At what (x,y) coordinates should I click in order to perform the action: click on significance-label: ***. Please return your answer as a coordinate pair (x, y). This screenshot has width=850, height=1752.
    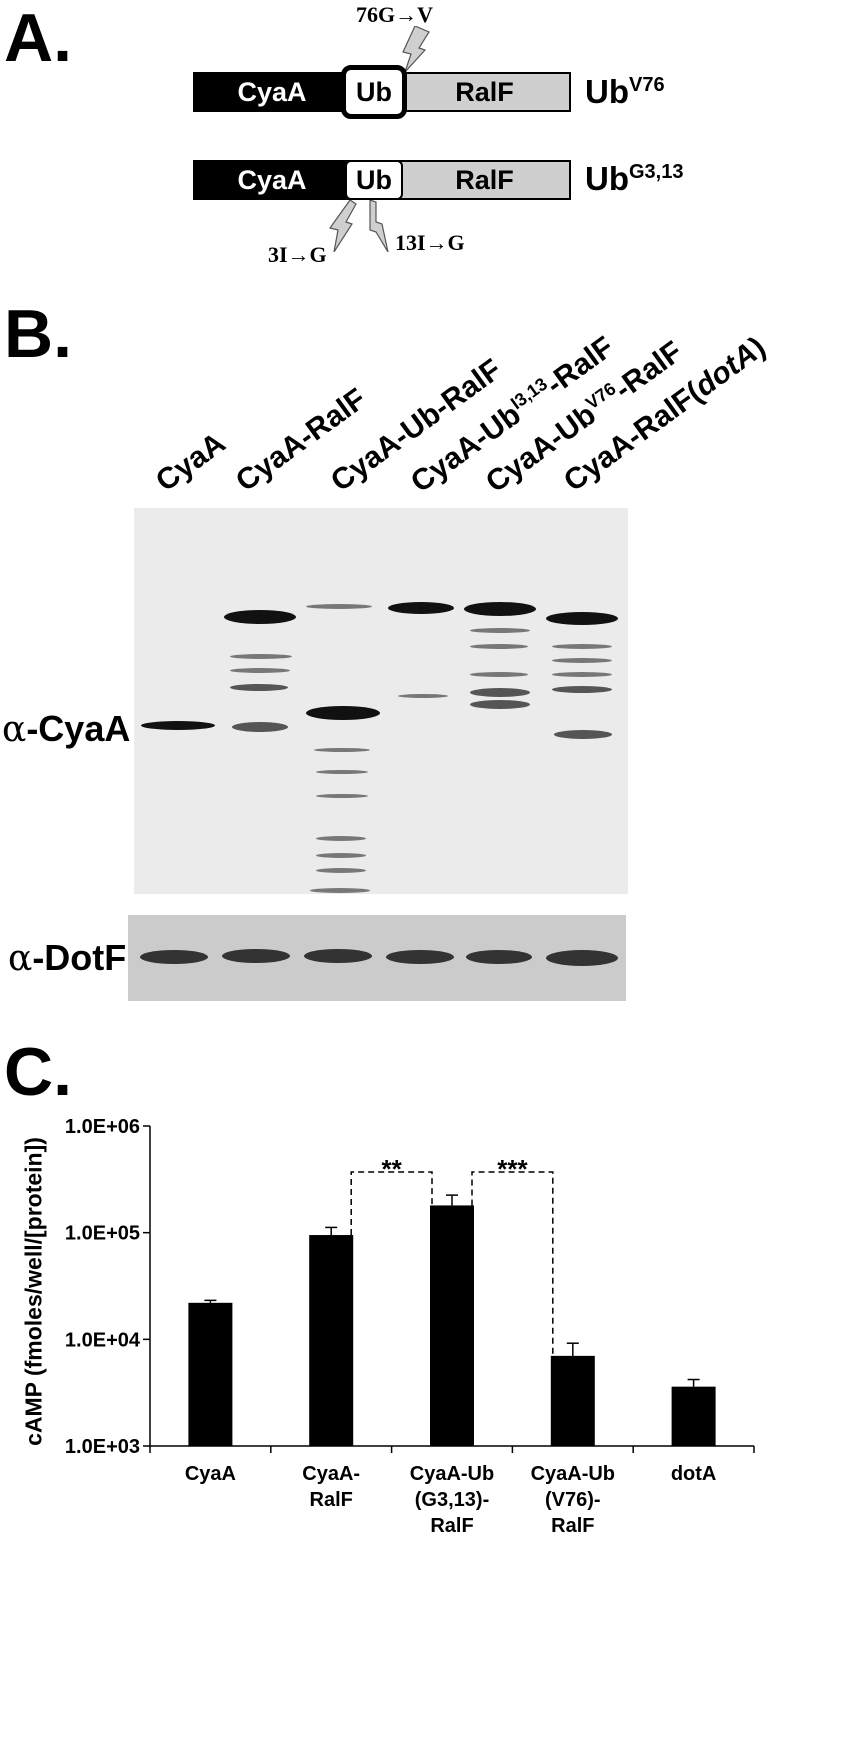
    Looking at the image, I should click on (512, 1169).